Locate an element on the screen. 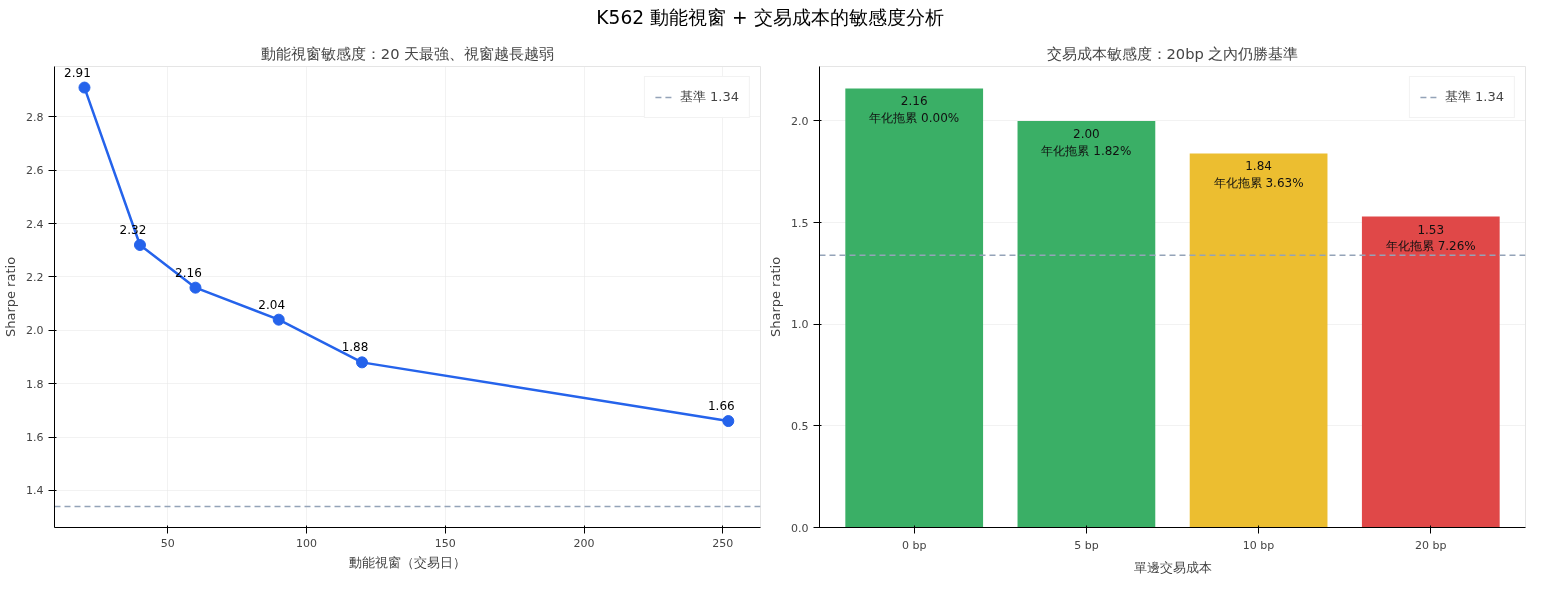  x-tick-label: 50 is located at coordinates (167, 543).